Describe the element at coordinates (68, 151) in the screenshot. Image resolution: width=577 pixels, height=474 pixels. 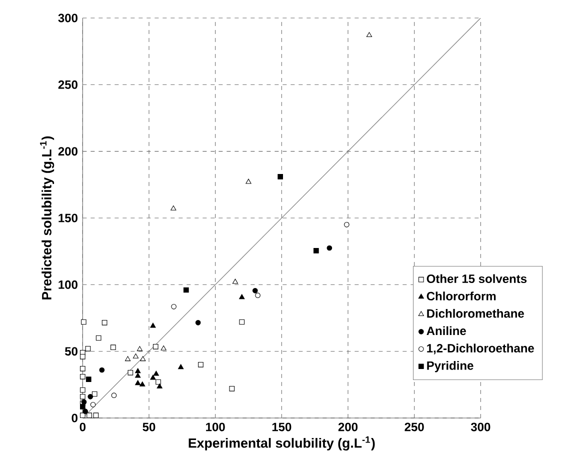
I see `y-tick-label: 200` at that location.